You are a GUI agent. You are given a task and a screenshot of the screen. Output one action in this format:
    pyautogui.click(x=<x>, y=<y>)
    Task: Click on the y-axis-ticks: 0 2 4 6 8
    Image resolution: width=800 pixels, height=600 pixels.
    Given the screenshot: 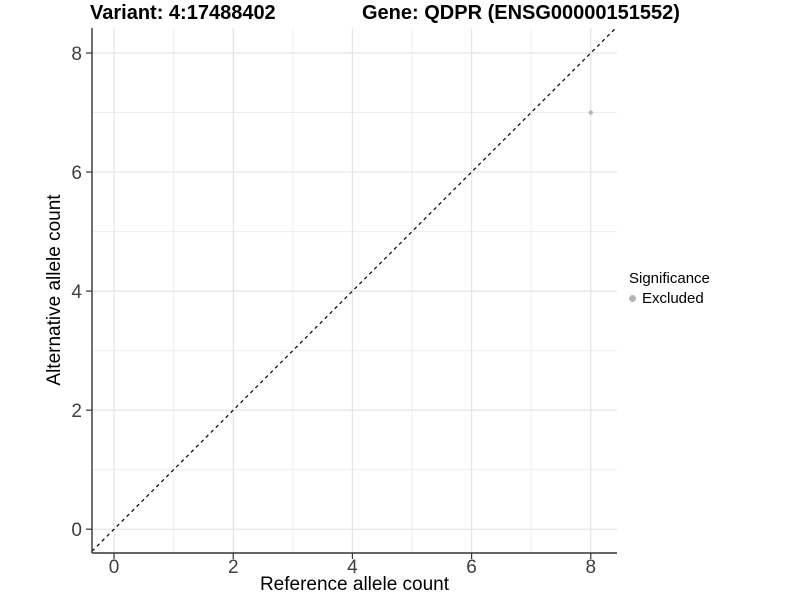 What is the action you would take?
    pyautogui.click(x=81, y=292)
    